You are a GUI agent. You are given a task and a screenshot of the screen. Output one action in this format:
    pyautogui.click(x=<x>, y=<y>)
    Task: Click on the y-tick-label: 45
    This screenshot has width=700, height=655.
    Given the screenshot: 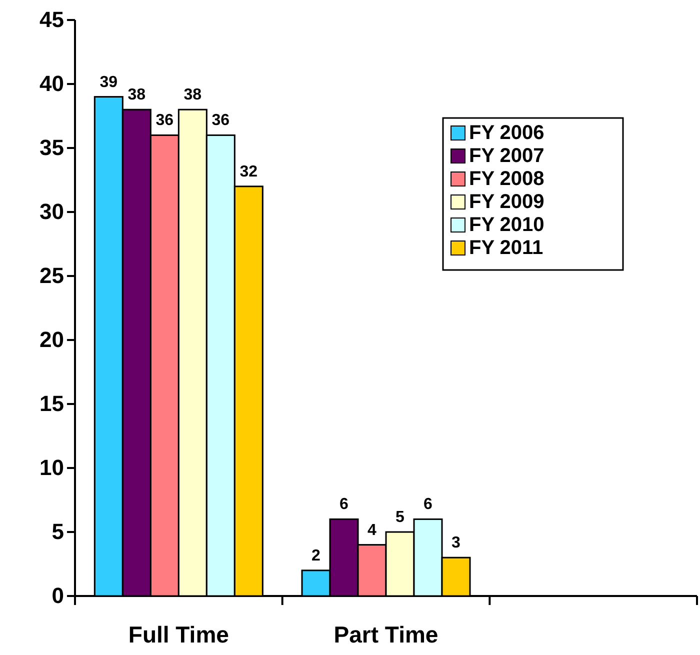 What is the action you would take?
    pyautogui.click(x=52, y=19)
    